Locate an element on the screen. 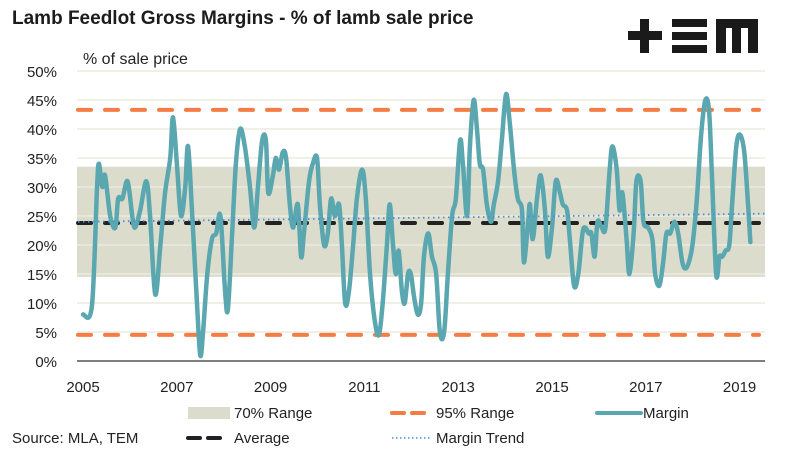 Image resolution: width=797 pixels, height=454 pixels. equals-logo-glyph is located at coordinates (689, 36).